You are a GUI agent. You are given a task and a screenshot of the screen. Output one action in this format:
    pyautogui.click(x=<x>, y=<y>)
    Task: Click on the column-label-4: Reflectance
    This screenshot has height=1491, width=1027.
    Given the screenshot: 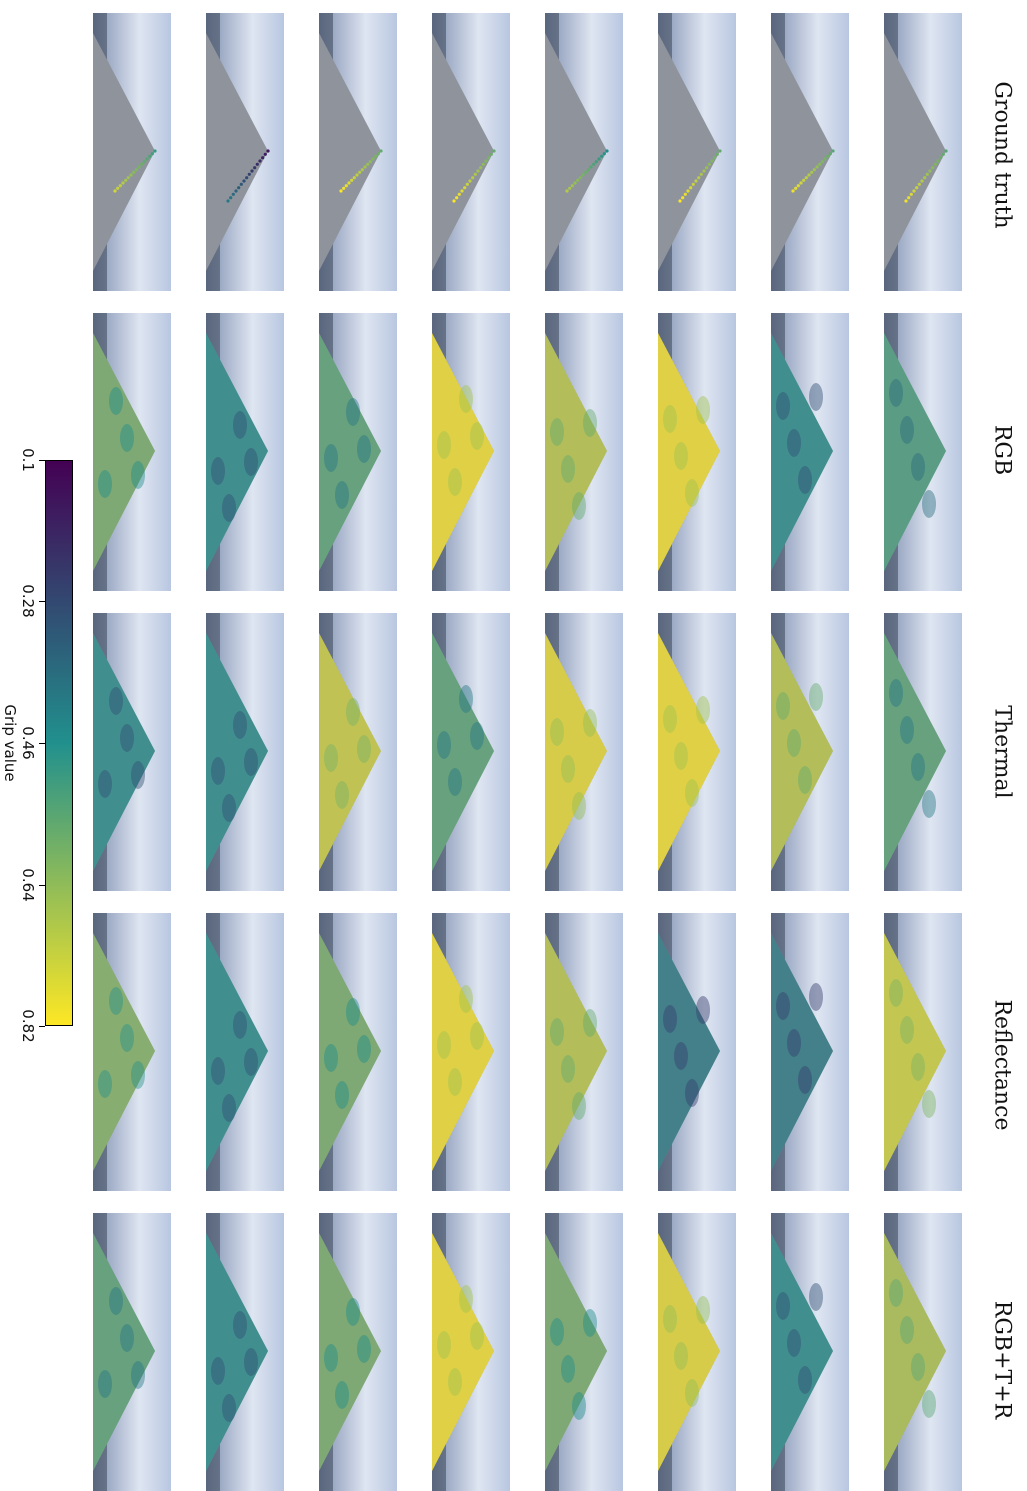 What is the action you would take?
    pyautogui.click(x=1002, y=1065)
    